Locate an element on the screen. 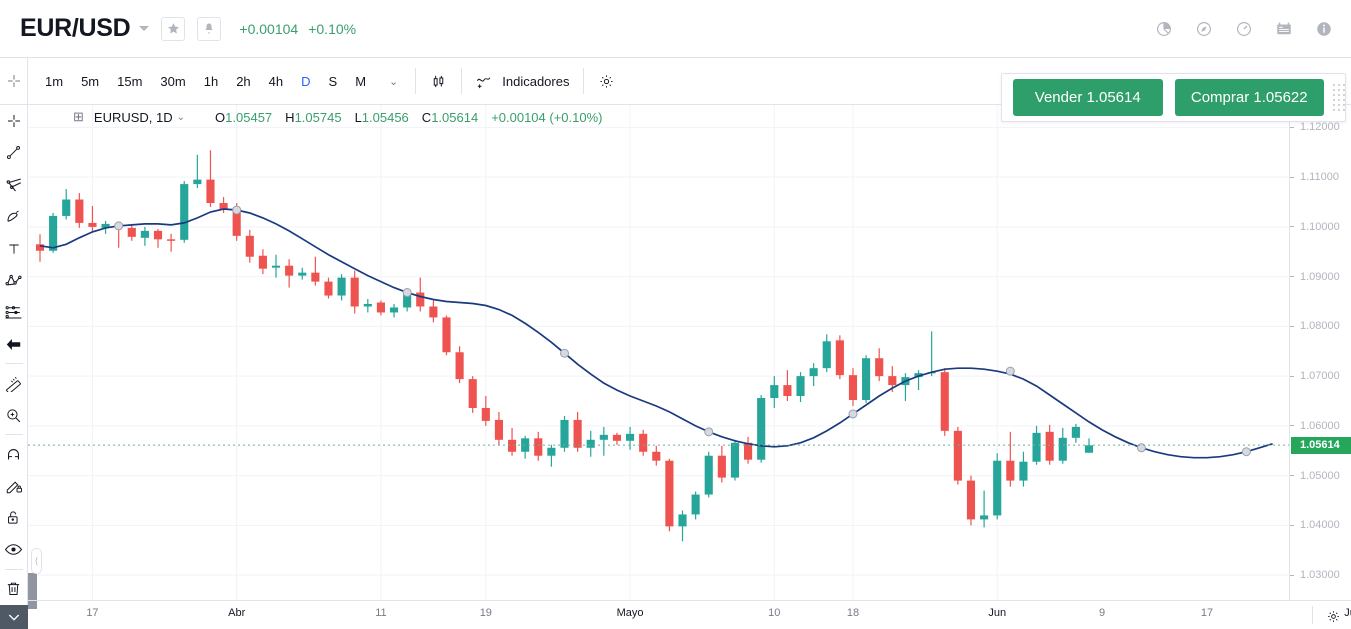 The image size is (1351, 629). trend-line-tool is located at coordinates (14, 153).